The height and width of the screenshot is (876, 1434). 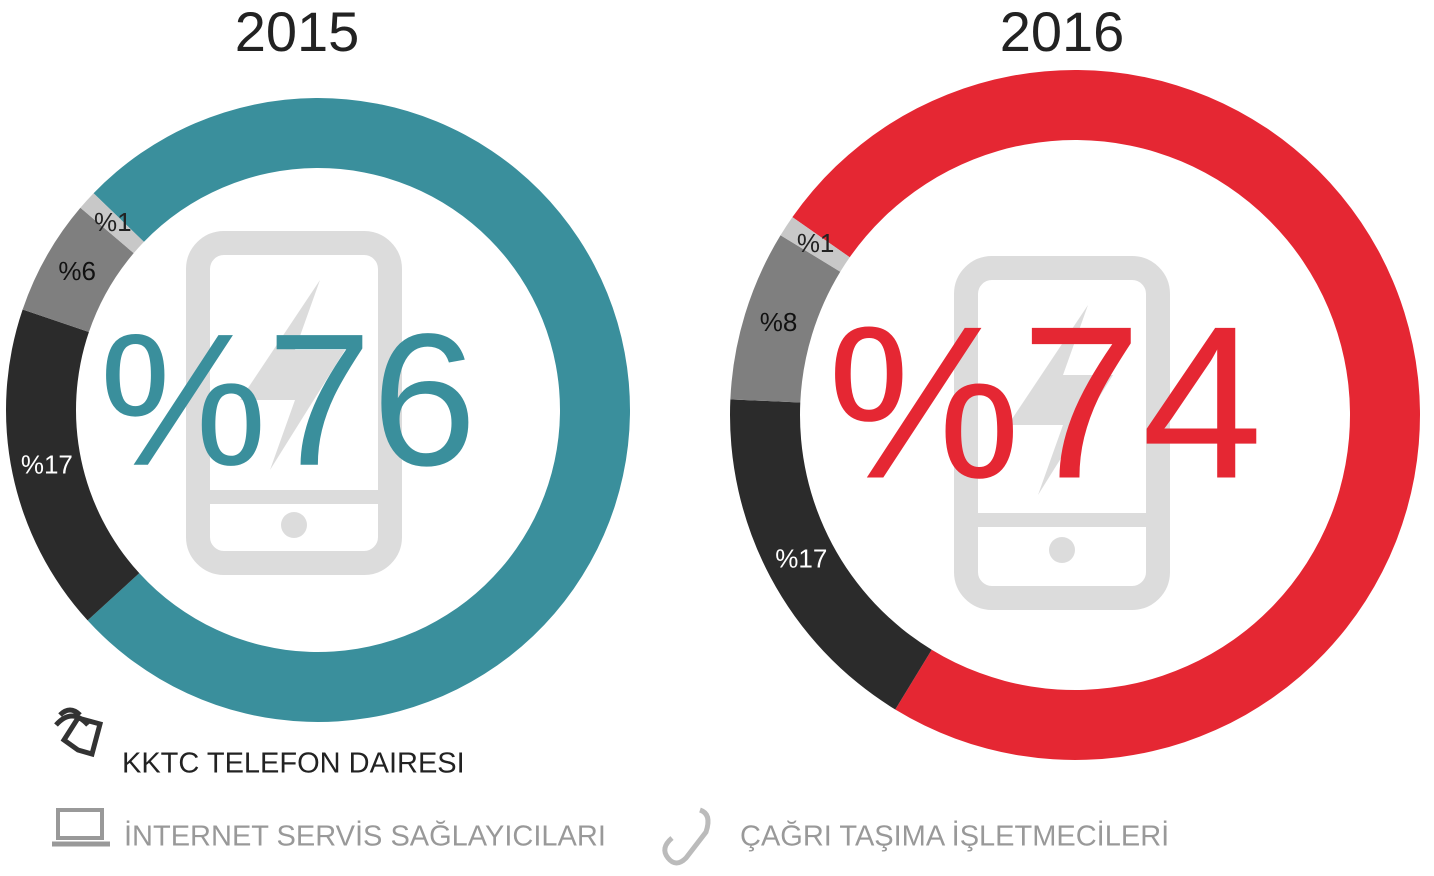 I want to click on chart-title: 2016, so click(x=1062, y=31).